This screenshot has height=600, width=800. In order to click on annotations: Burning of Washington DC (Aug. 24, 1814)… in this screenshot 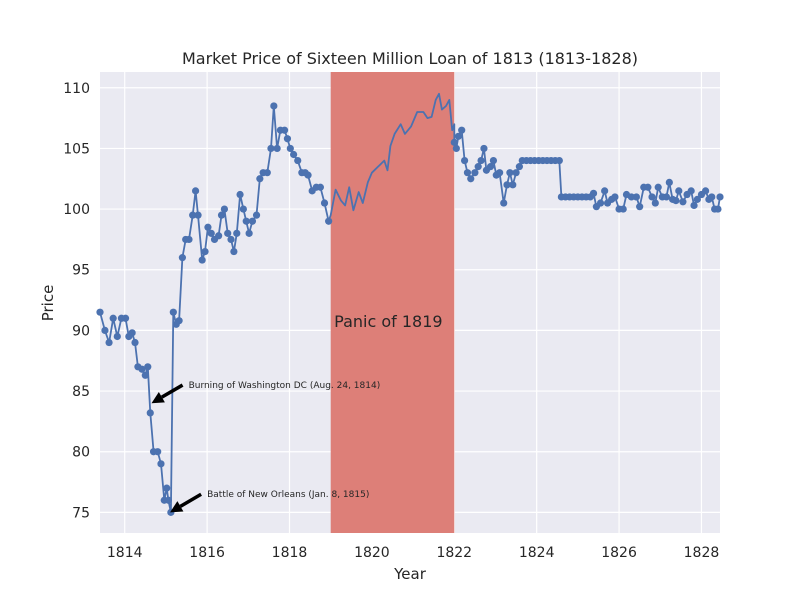, I will do `click(265, 447)`.